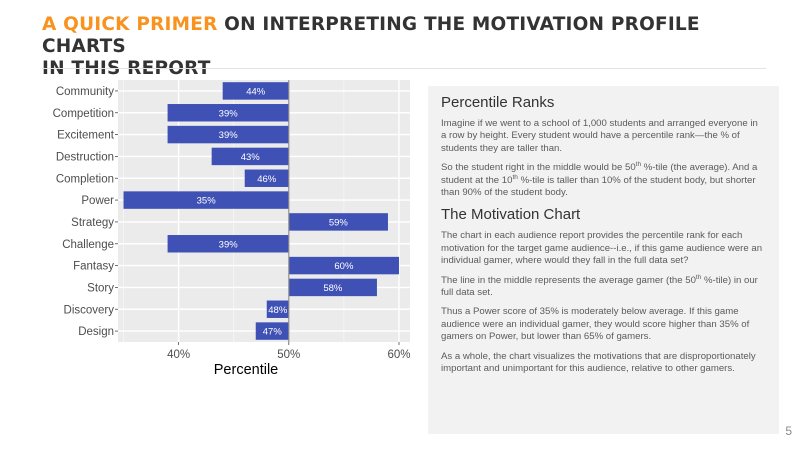  What do you see at coordinates (404, 68) in the screenshot?
I see `title-divider` at bounding box center [404, 68].